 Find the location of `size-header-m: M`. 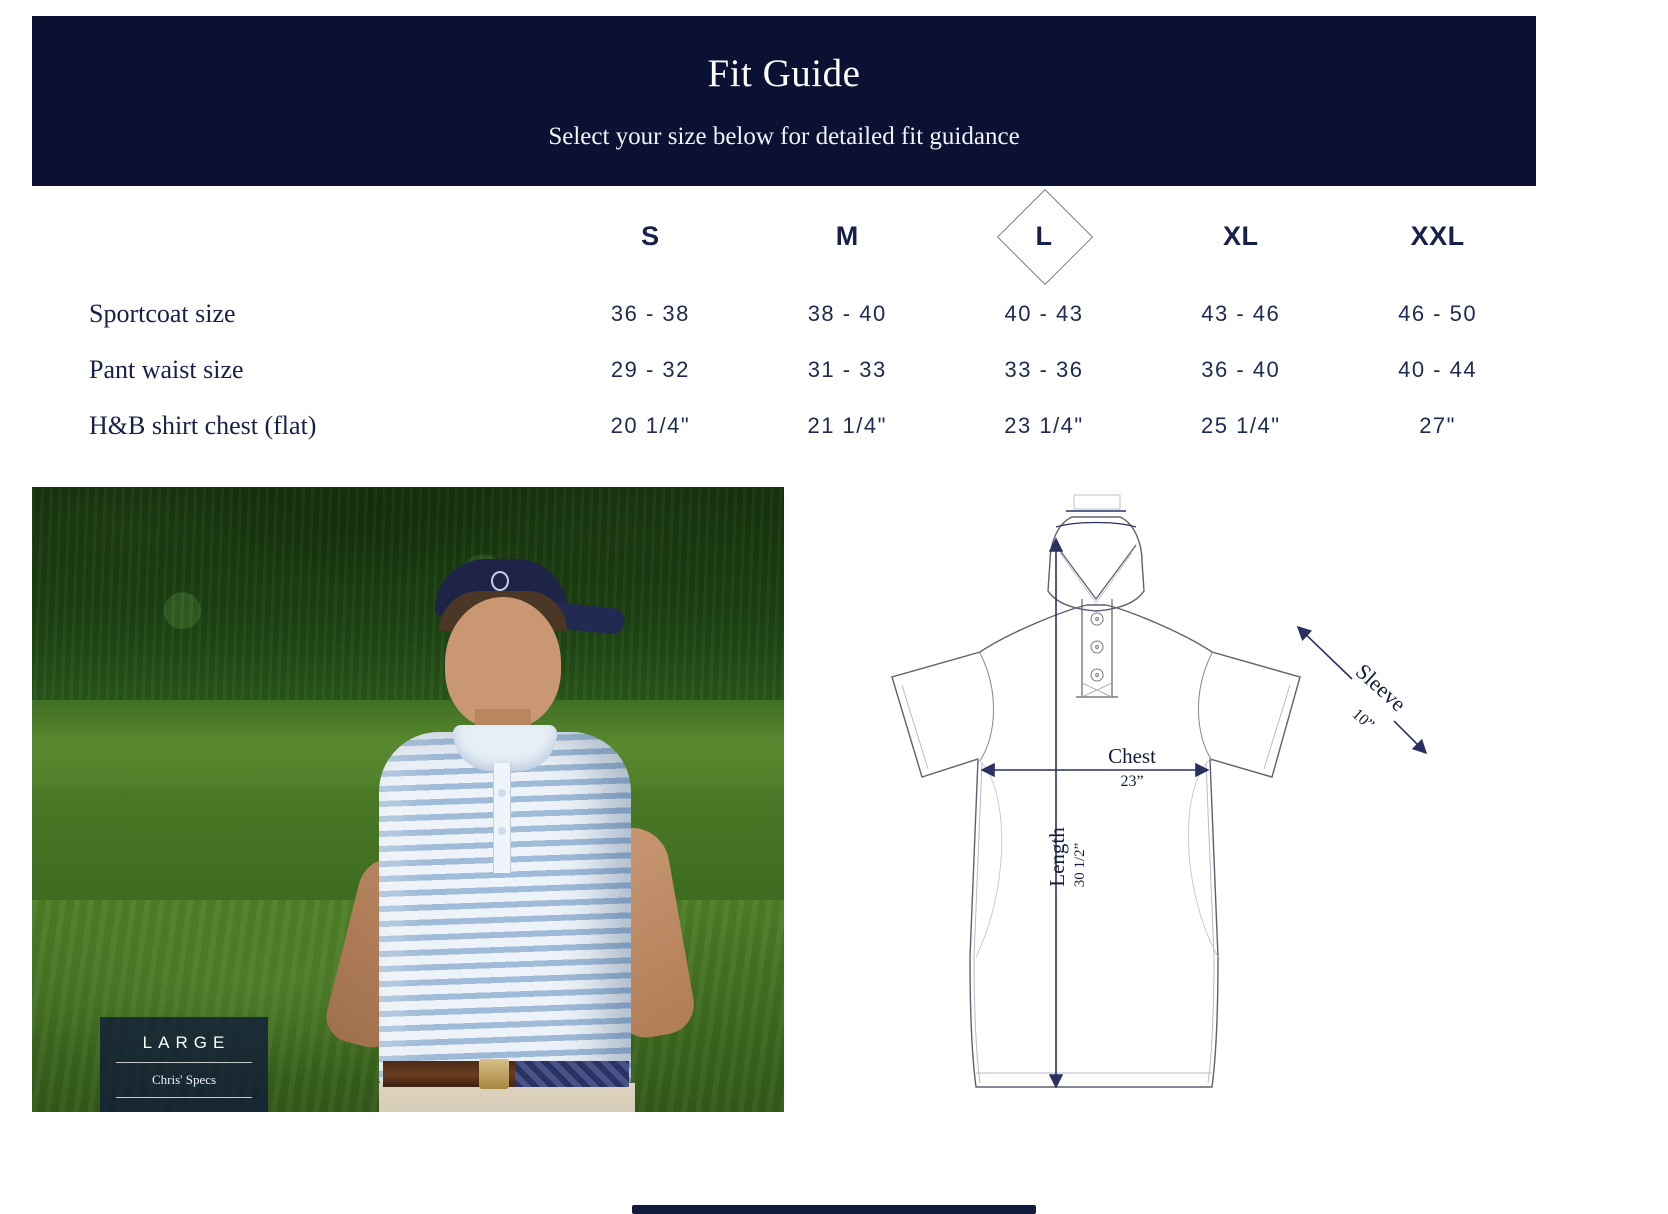

size-header-m: M is located at coordinates (847, 236).